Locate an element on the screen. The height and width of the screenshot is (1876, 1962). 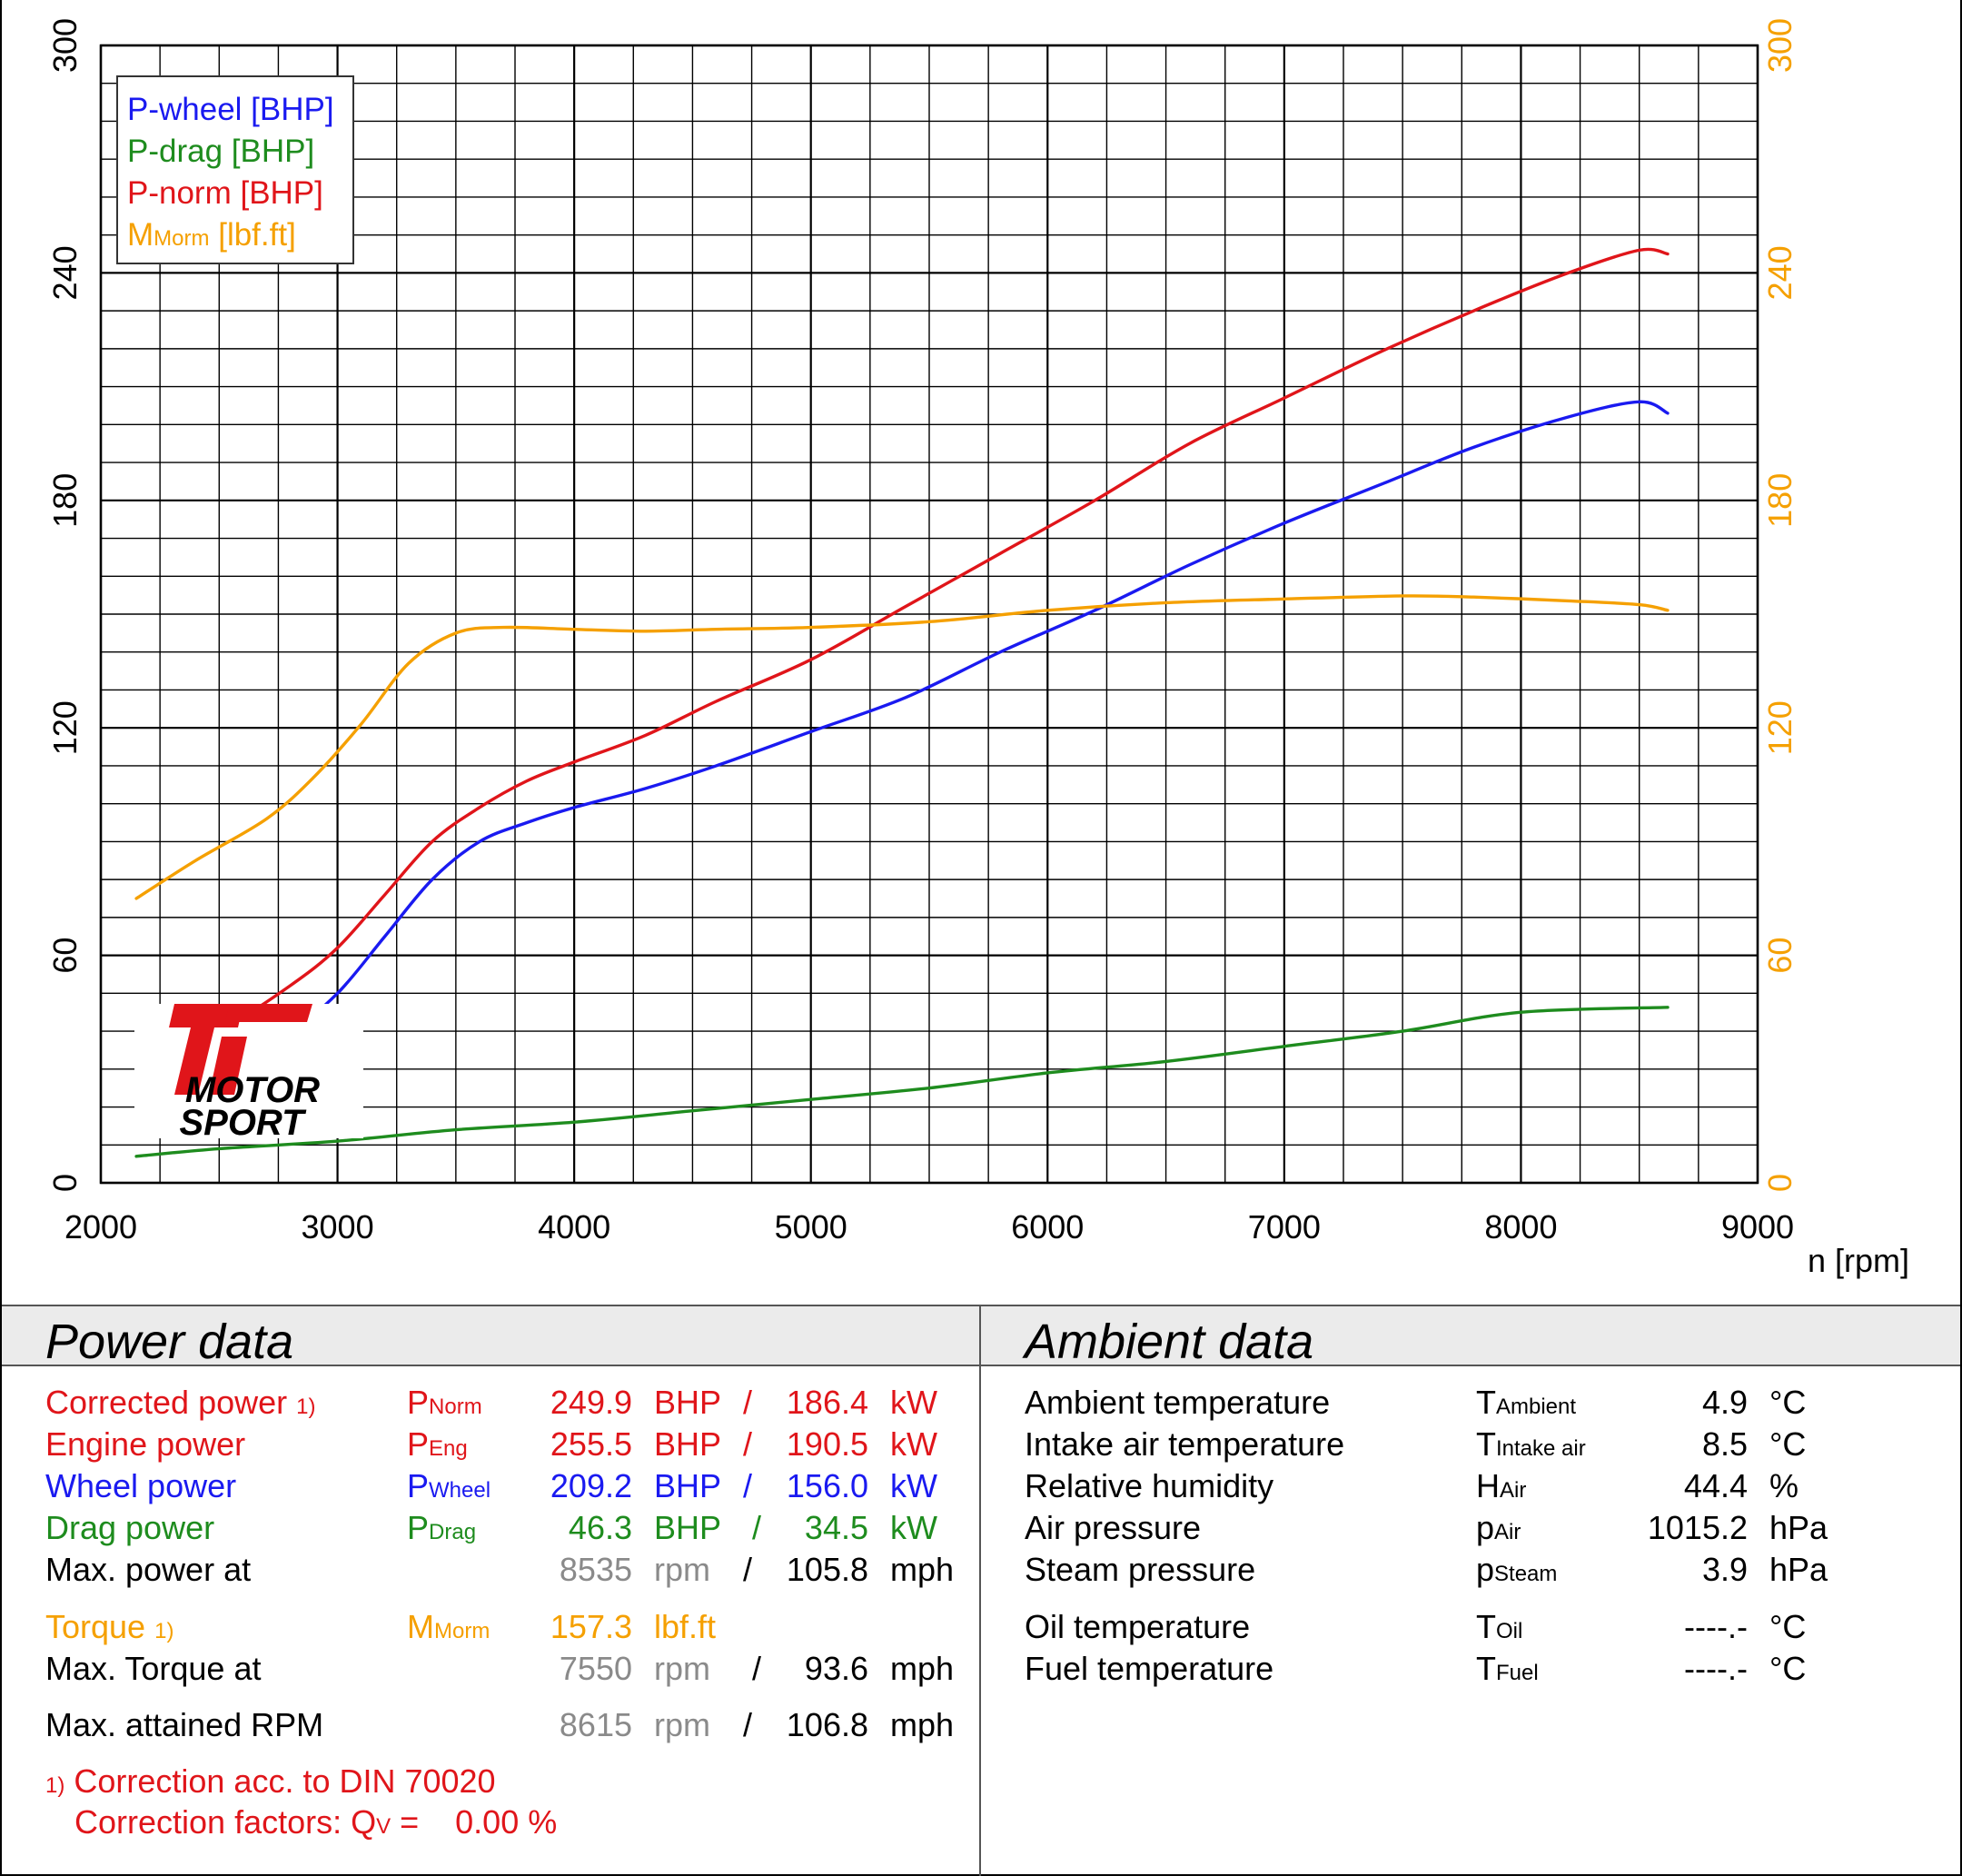
y2-tick-label: 240 is located at coordinates (1780, 272).